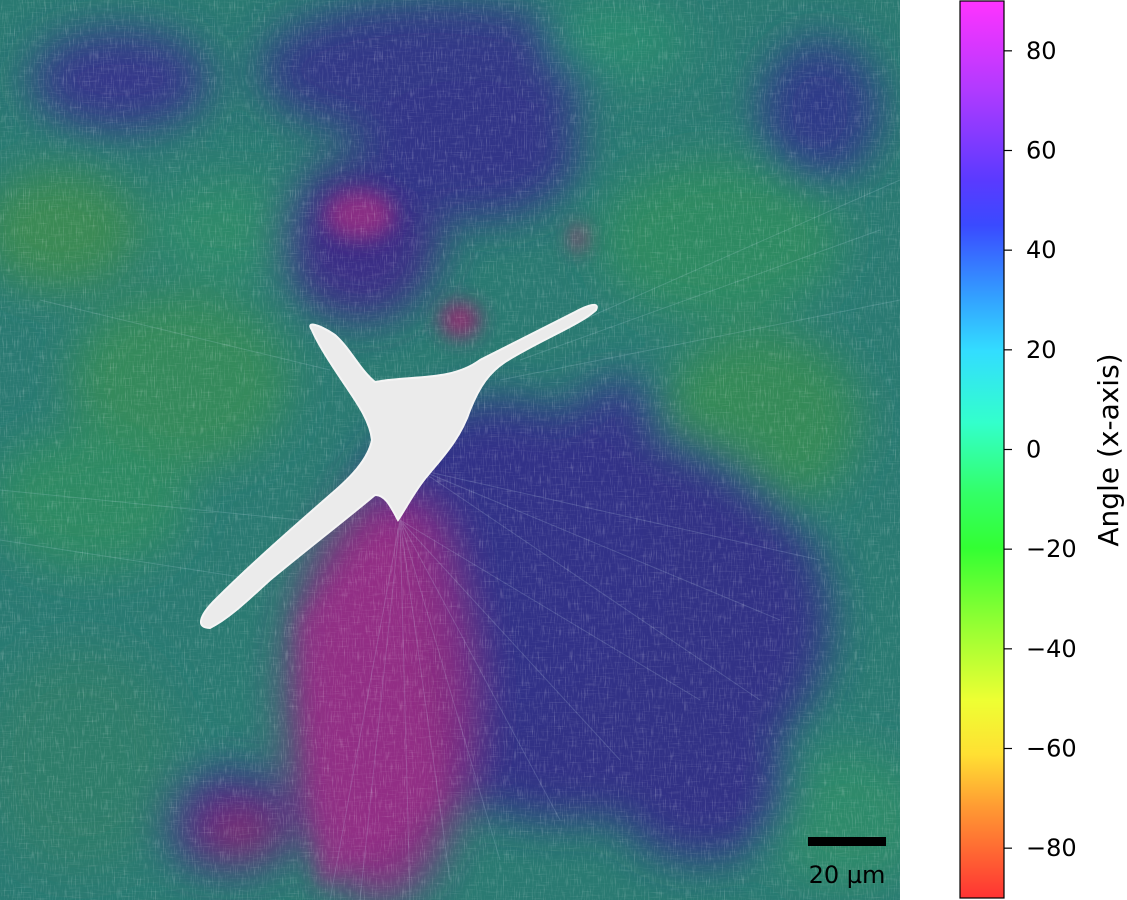 The image size is (1127, 900). What do you see at coordinates (1041, 151) in the screenshot?
I see `colorbar-tick-label: 60` at bounding box center [1041, 151].